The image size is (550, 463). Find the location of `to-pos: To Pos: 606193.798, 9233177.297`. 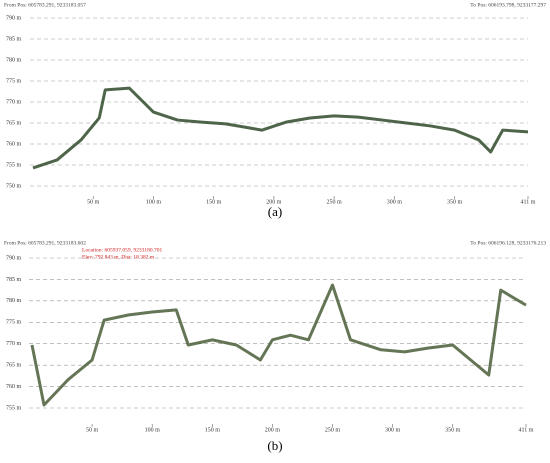

to-pos: To Pos: 606193.798, 9233177.297 is located at coordinates (508, 5).